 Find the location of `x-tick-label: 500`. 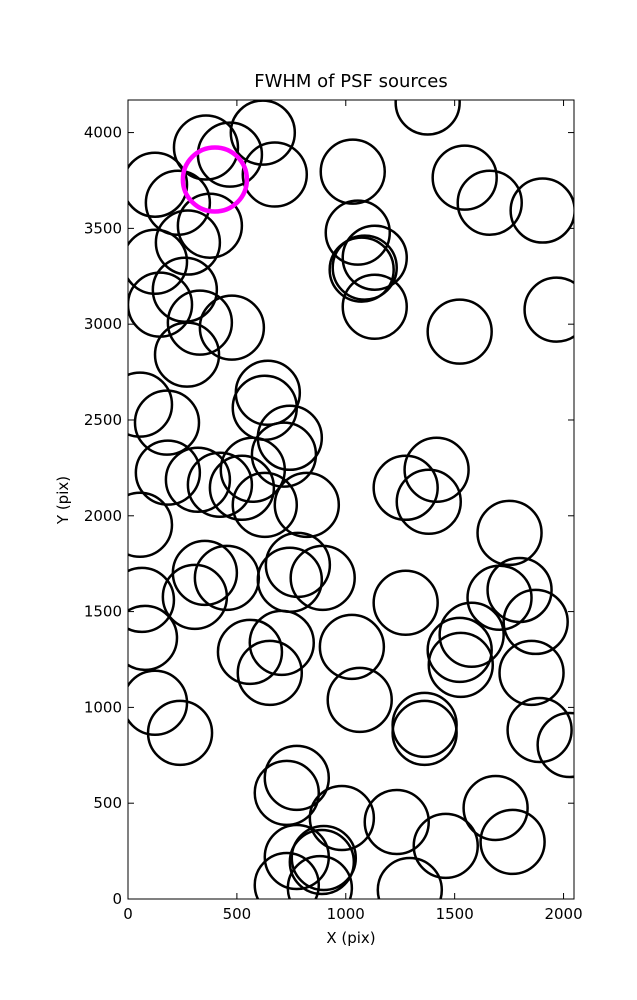

x-tick-label: 500 is located at coordinates (237, 914).